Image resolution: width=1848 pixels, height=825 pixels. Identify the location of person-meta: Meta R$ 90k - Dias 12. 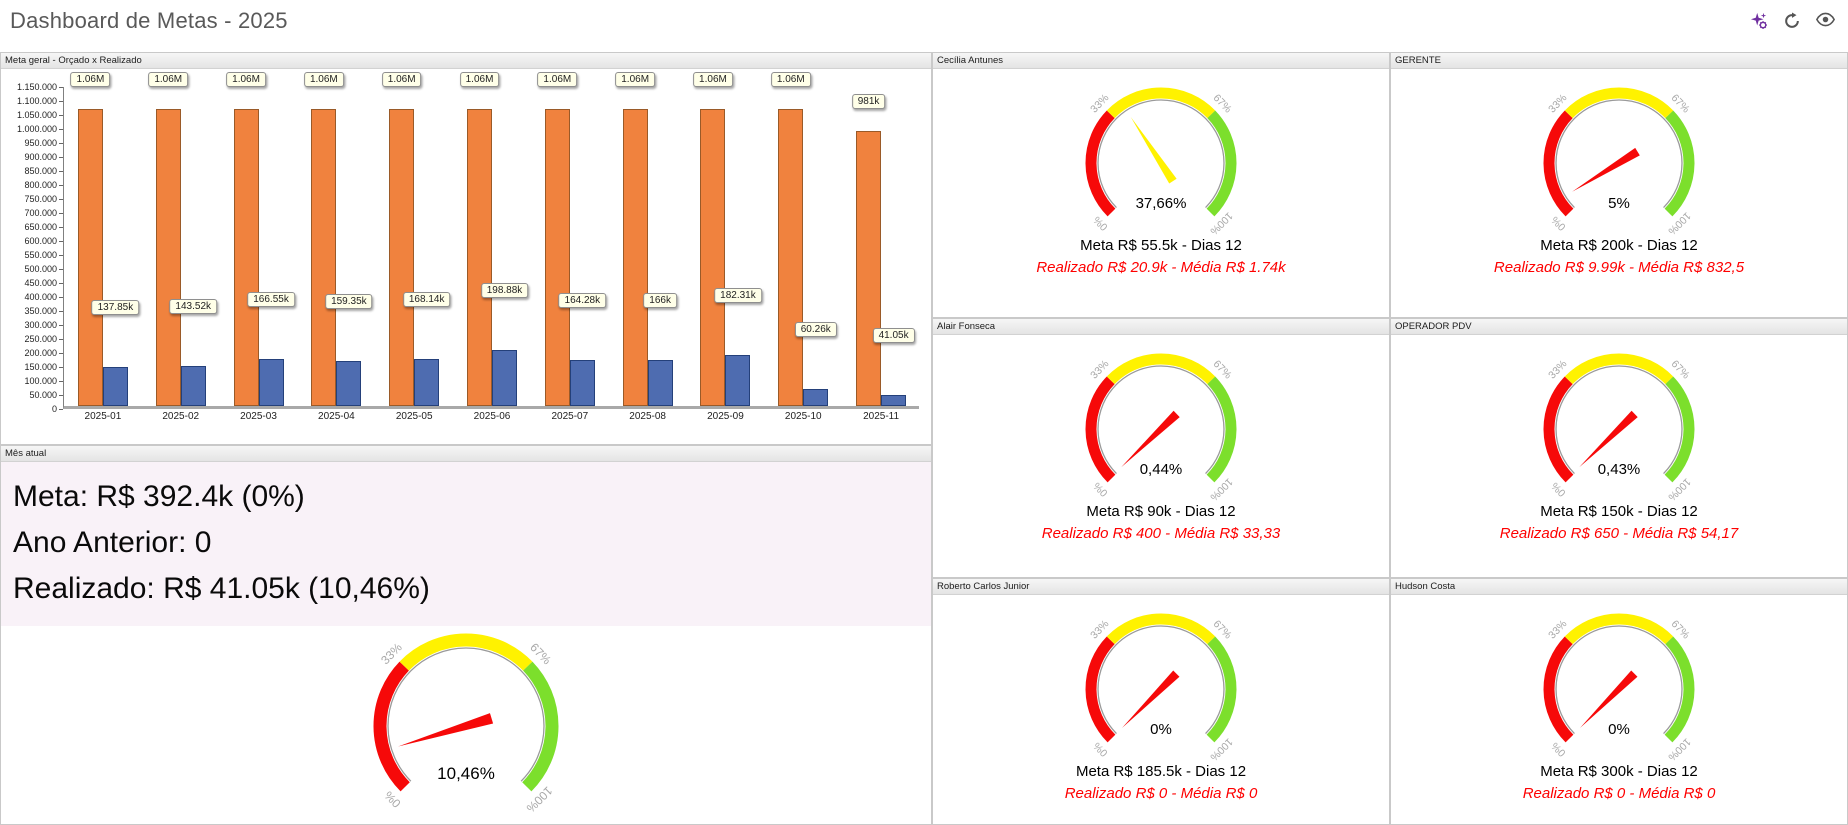
(1161, 511).